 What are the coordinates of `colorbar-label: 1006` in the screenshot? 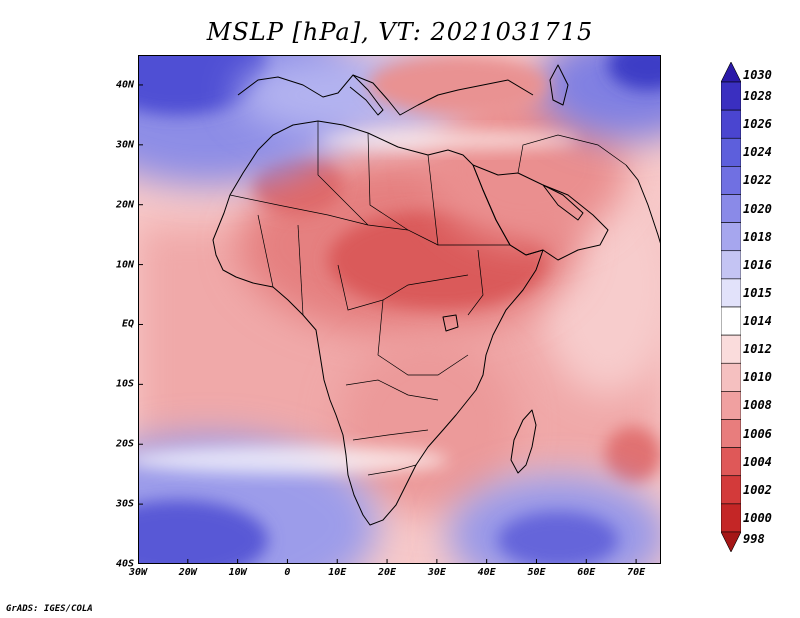 It's located at (757, 433).